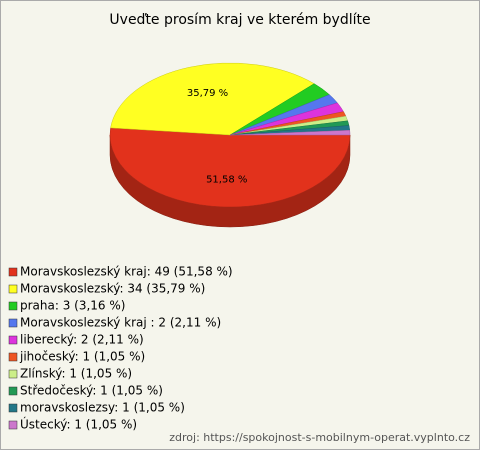  Describe the element at coordinates (126, 272) in the screenshot. I see `legend-label: Moravskoslezský kraj: 49 (51,58 %)` at that location.